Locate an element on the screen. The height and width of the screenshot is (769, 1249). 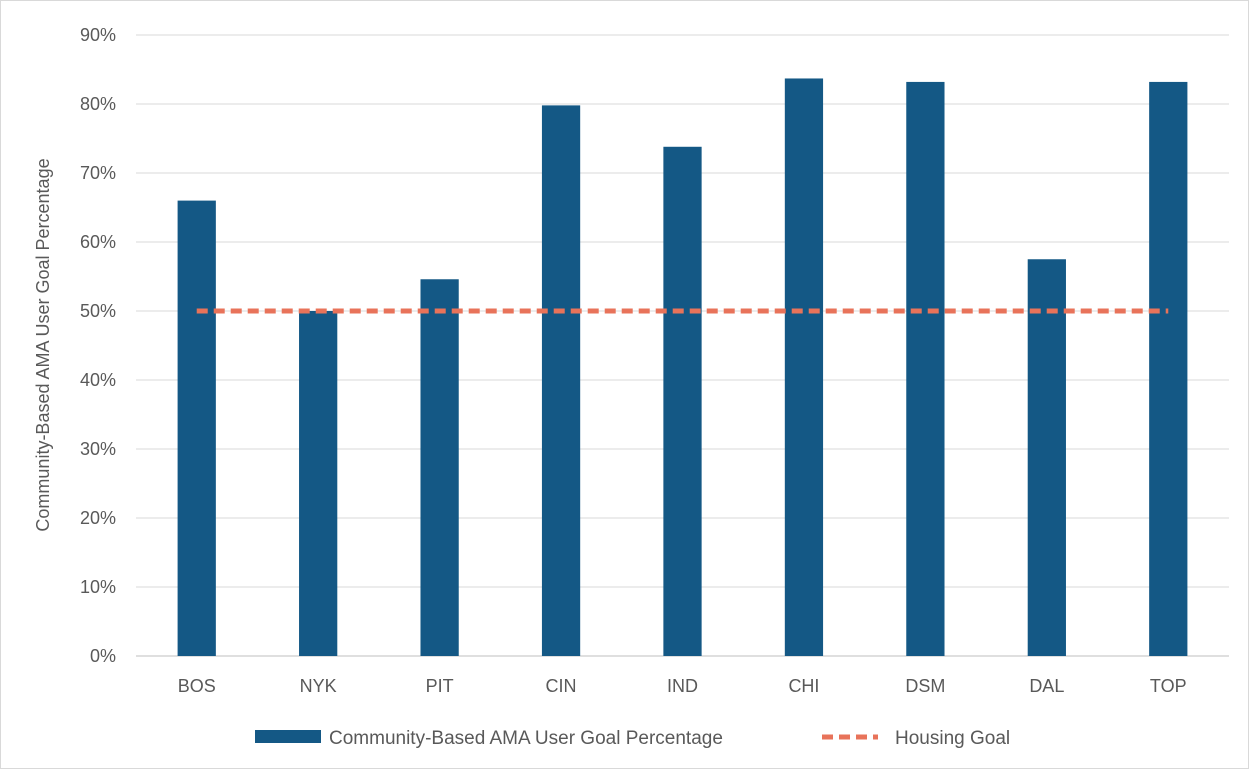
x-tick-label: BOS is located at coordinates (197, 686).